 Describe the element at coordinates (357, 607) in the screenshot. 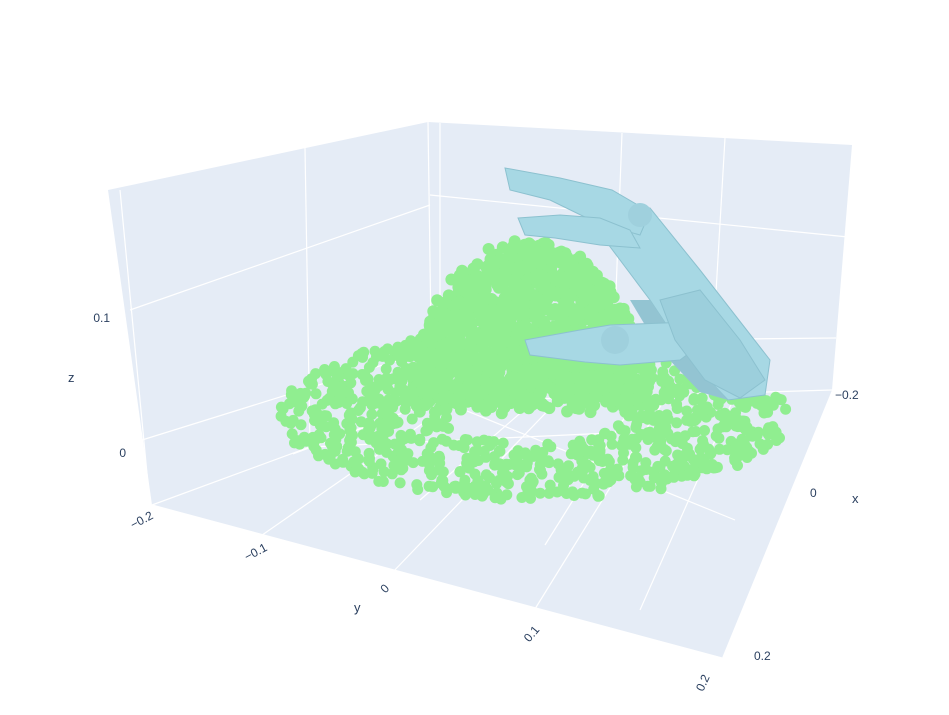

I see `y-axis-title: y` at that location.